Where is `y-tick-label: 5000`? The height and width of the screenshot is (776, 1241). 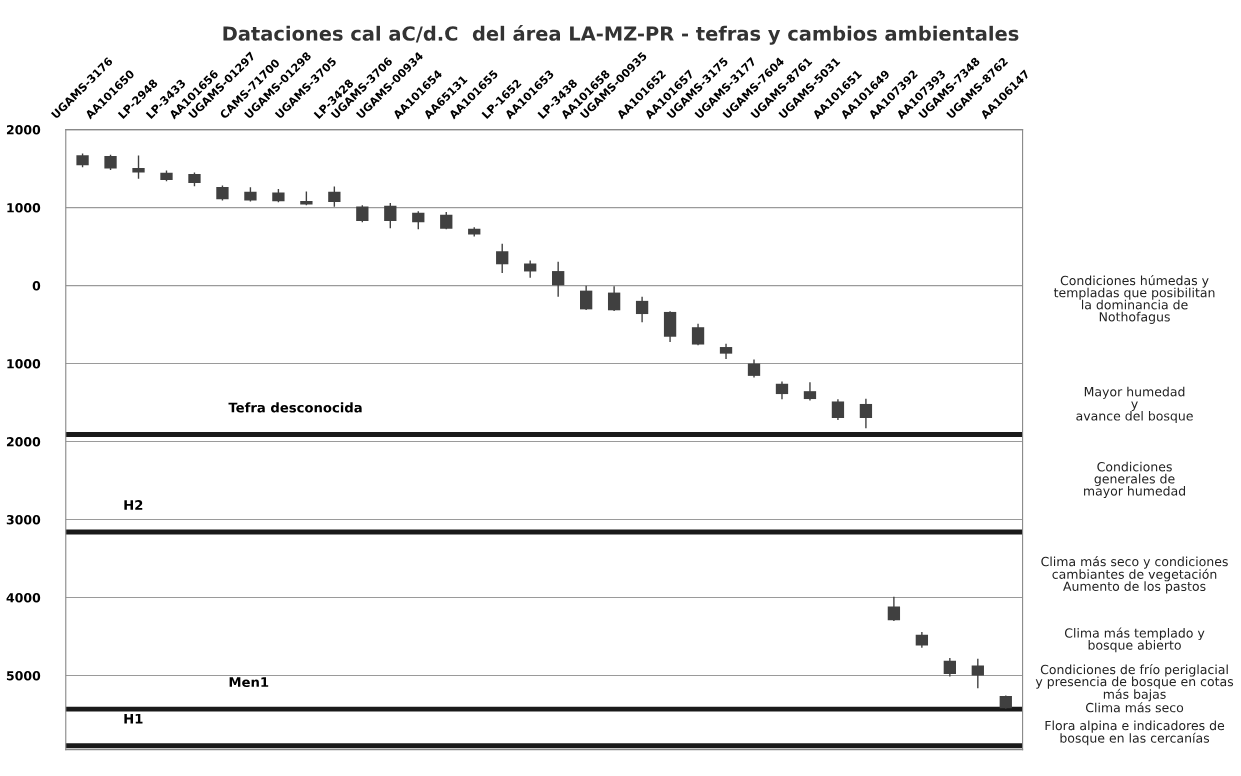
y-tick-label: 5000 is located at coordinates (23, 676).